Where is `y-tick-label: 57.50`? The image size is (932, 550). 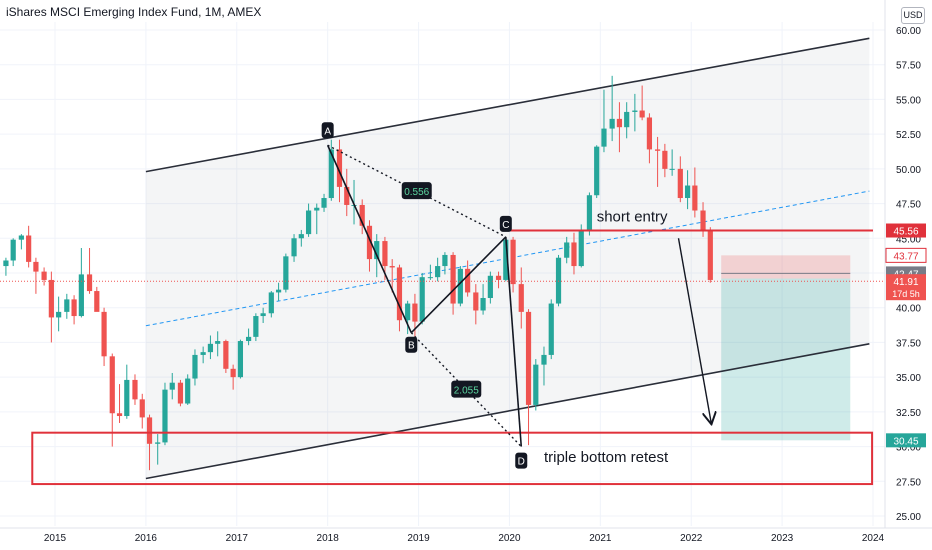
y-tick-label: 57.50 is located at coordinates (908, 66).